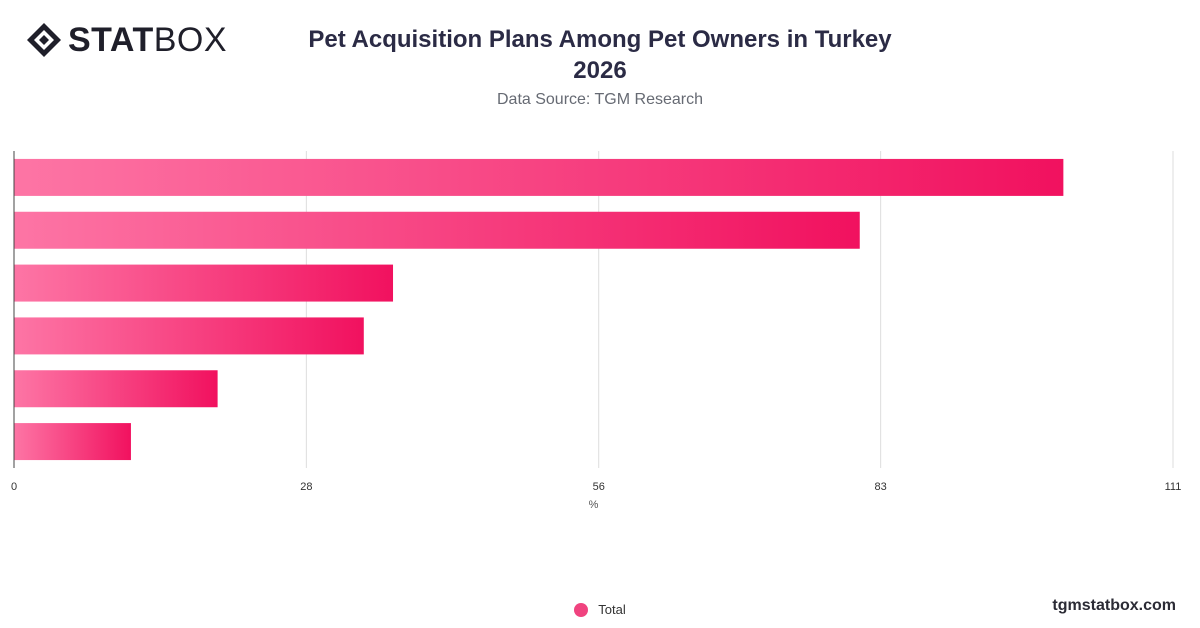 Image resolution: width=1200 pixels, height=628 pixels. Describe the element at coordinates (881, 487) in the screenshot. I see `x-tick-label: 83` at that location.